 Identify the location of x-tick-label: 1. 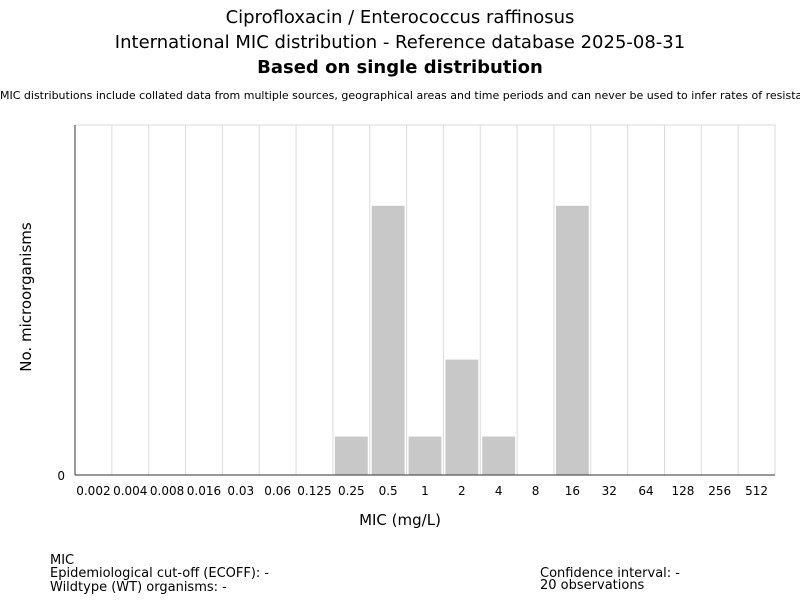
(425, 491).